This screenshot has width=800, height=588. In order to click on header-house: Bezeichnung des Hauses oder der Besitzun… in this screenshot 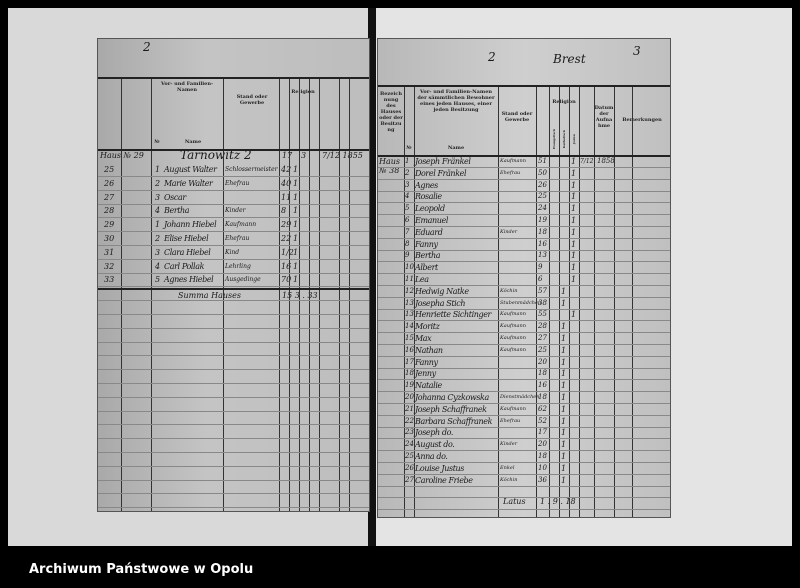, I will do `click(391, 112)`.